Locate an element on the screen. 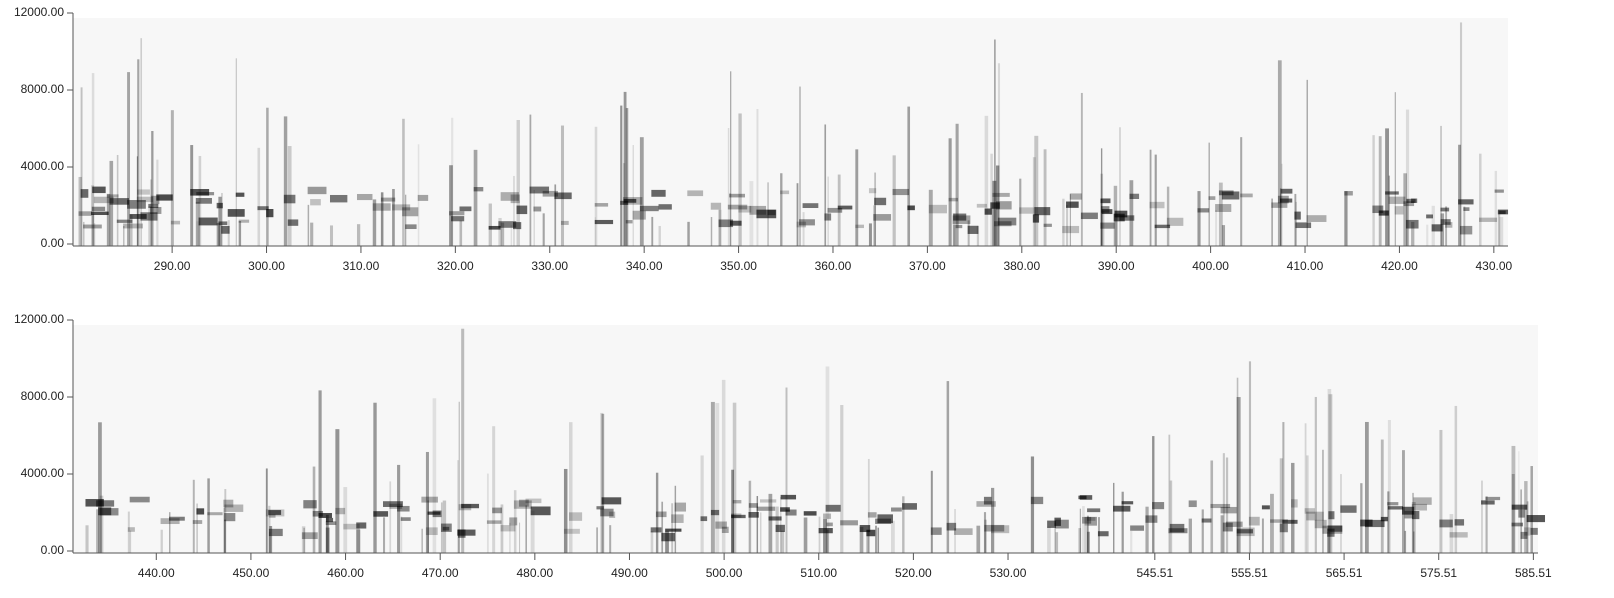  y-tick-label: 12000.00 is located at coordinates (39, 12).